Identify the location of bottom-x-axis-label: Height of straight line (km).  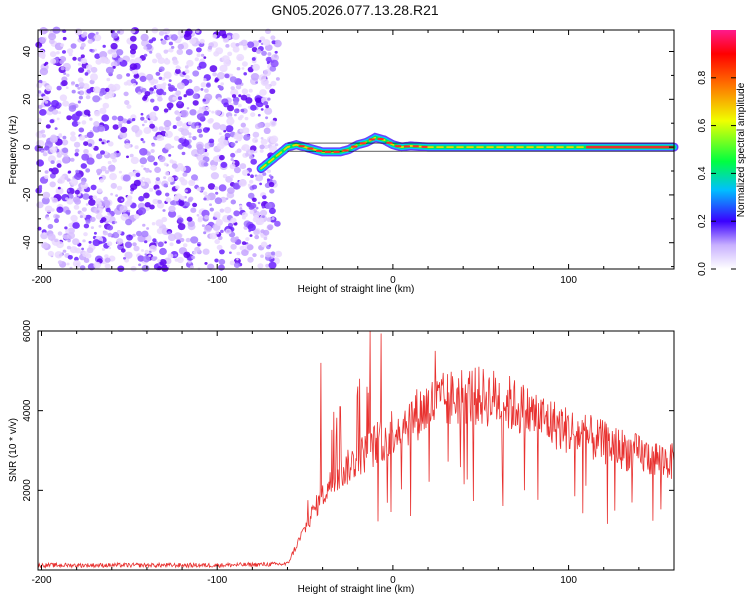
(356, 589).